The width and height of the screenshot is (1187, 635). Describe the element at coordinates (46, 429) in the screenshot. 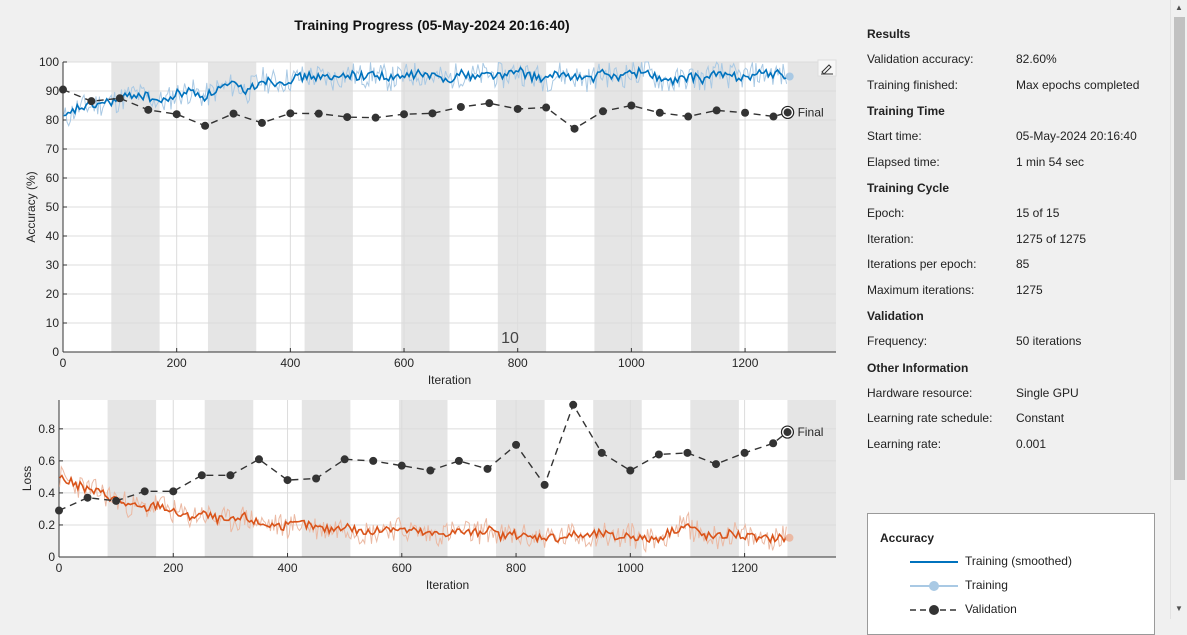

I see `y-tick-label: 0.8` at that location.